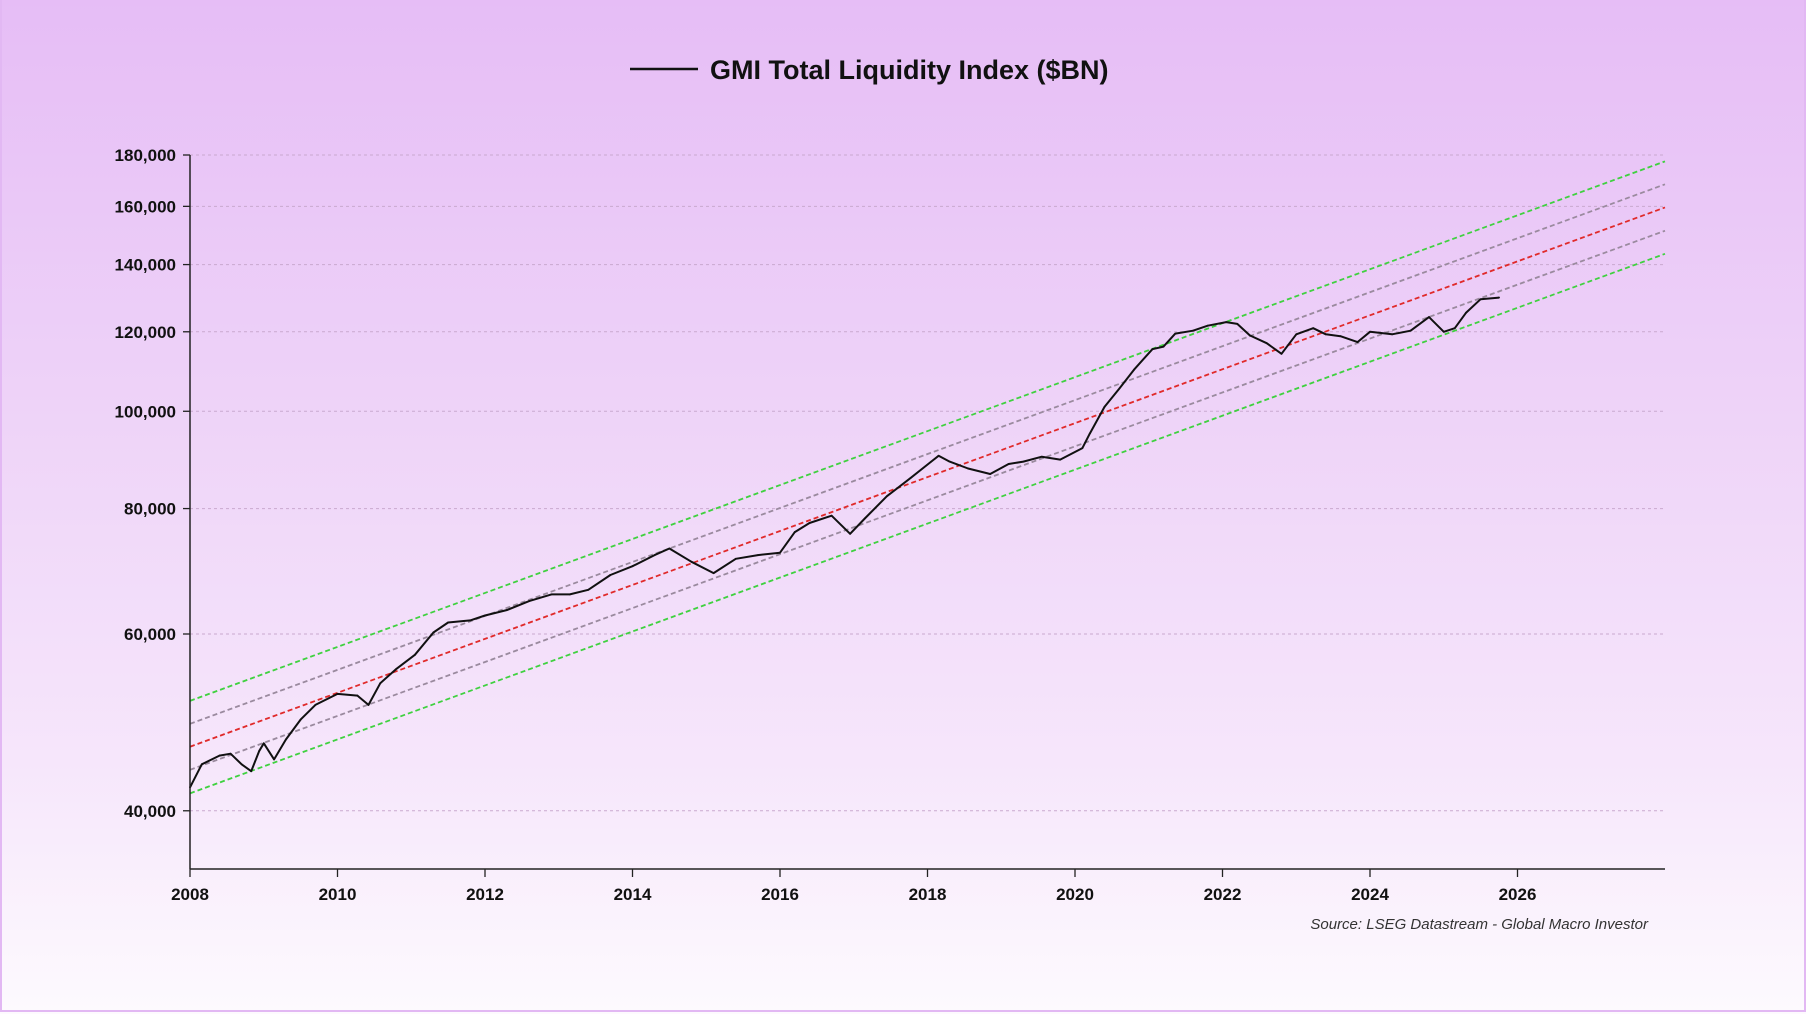  I want to click on y-tick-label: 180,000, so click(145, 155).